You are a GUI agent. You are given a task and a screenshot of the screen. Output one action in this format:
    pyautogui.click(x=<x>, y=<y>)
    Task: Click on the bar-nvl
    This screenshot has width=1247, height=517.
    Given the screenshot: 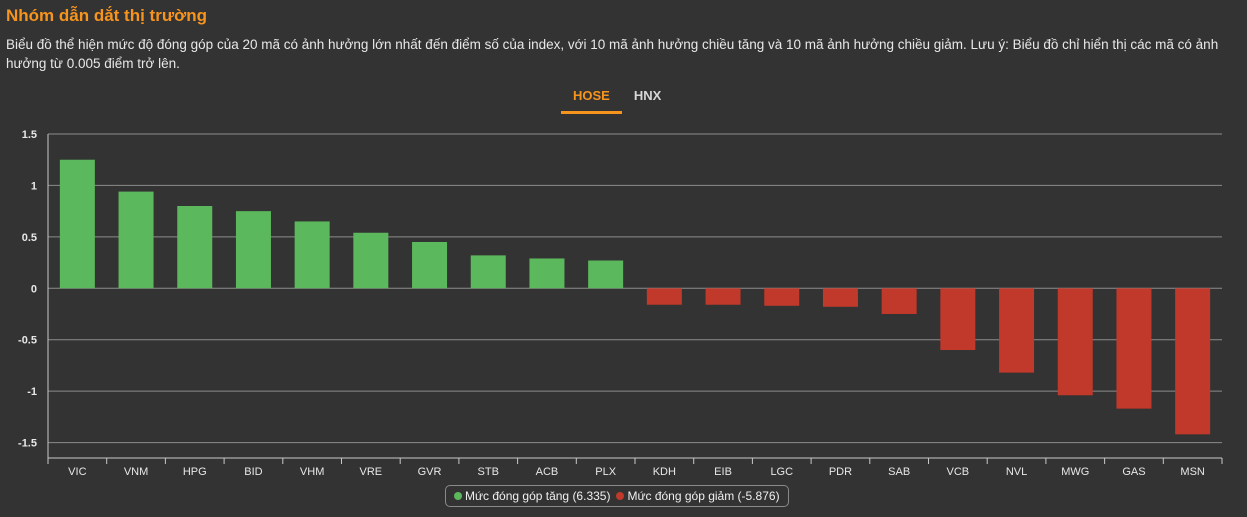 What is the action you would take?
    pyautogui.click(x=1017, y=330)
    